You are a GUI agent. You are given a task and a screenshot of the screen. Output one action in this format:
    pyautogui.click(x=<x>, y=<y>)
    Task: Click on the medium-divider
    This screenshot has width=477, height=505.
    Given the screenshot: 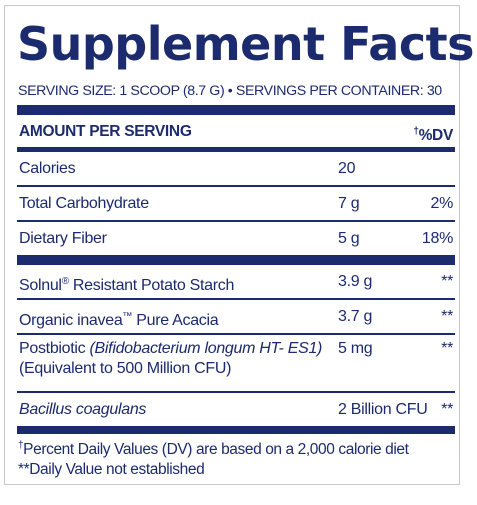 What is the action you would take?
    pyautogui.click(x=236, y=149)
    